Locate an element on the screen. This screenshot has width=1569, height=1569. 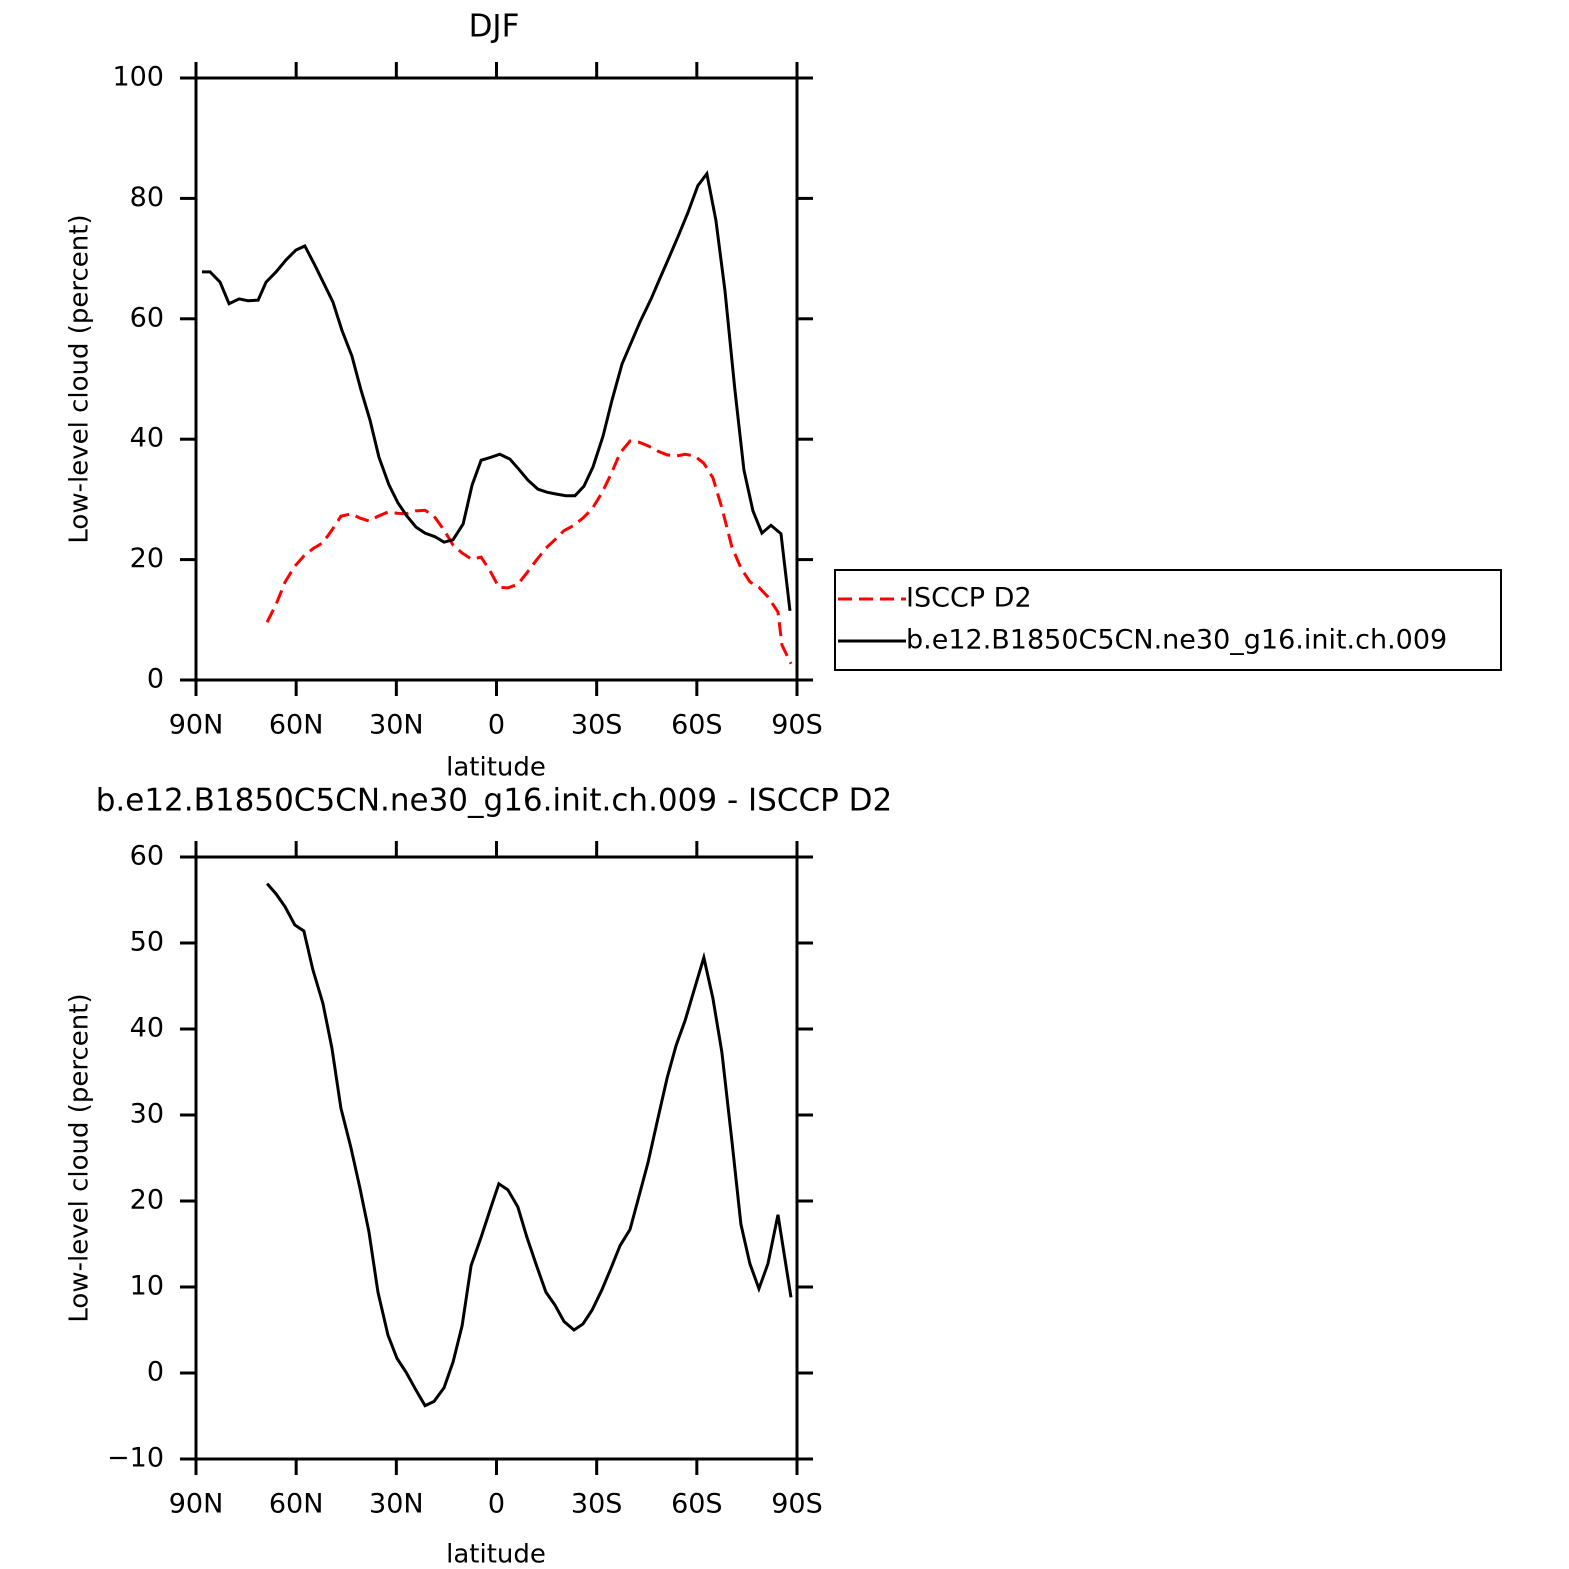
legend-box is located at coordinates (1168, 620).